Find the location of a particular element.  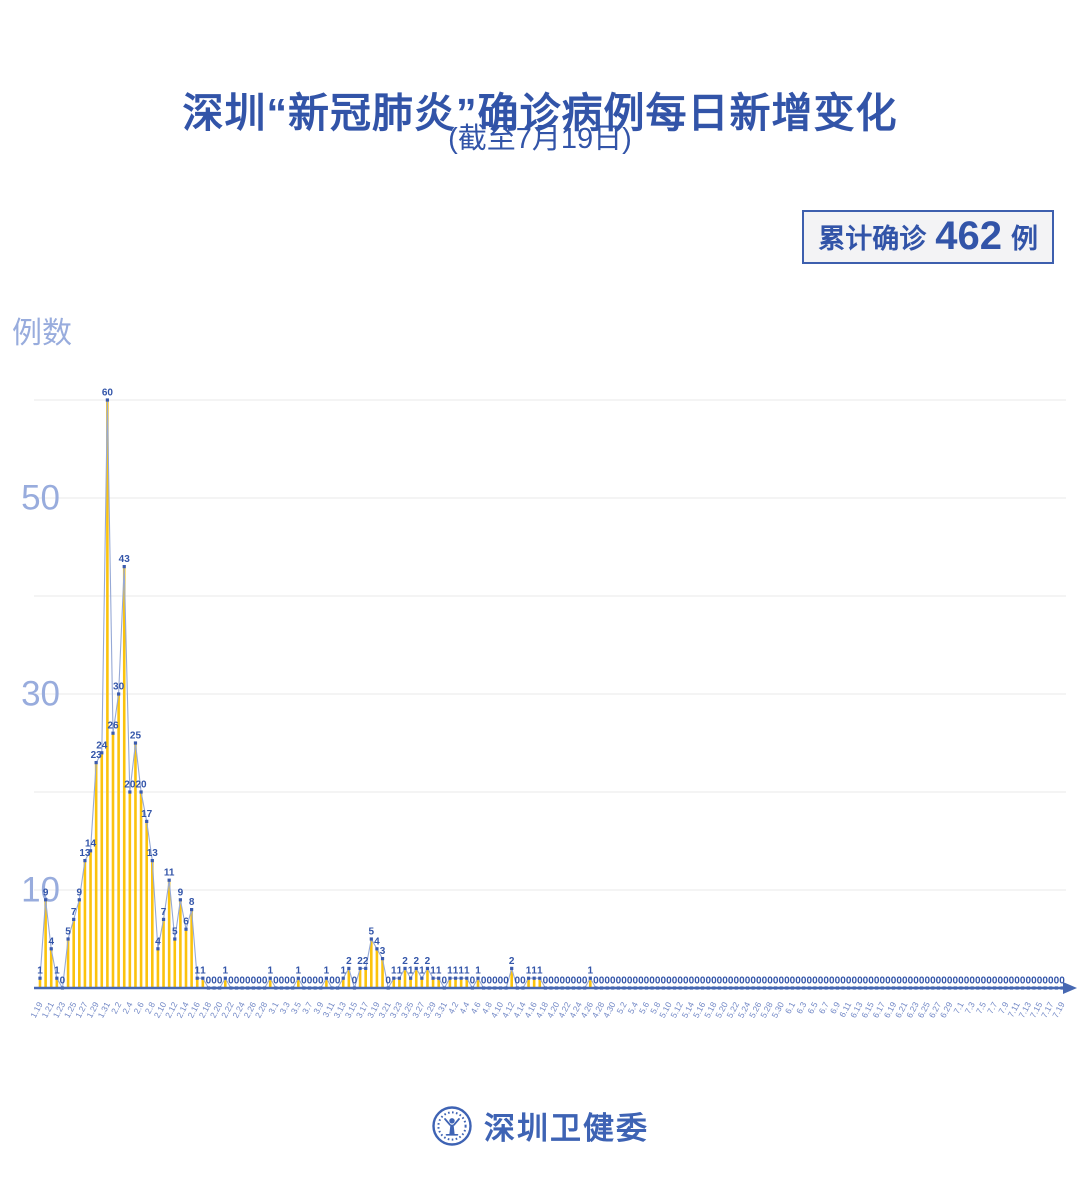

value-label: 4 is located at coordinates (377, 941).